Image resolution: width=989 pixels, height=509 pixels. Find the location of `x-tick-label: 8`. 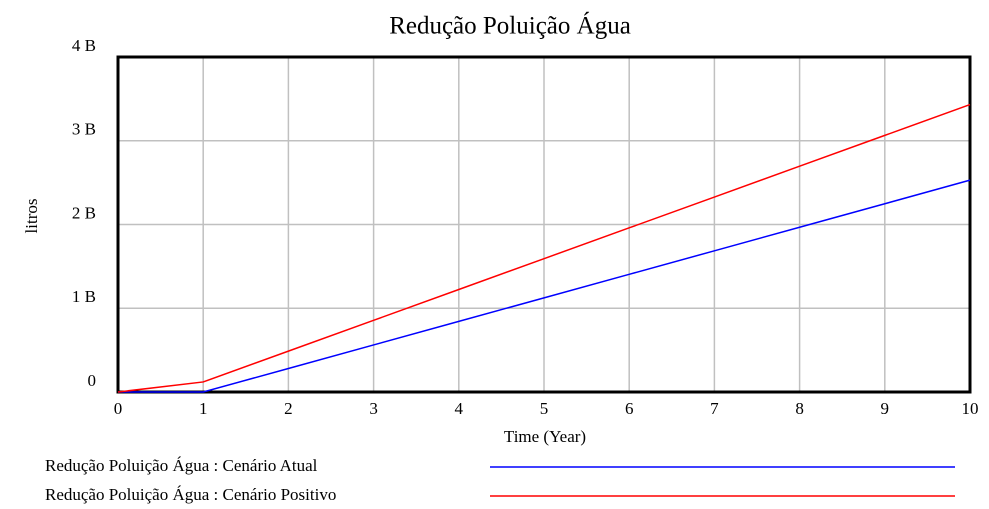

x-tick-label: 8 is located at coordinates (799, 408).